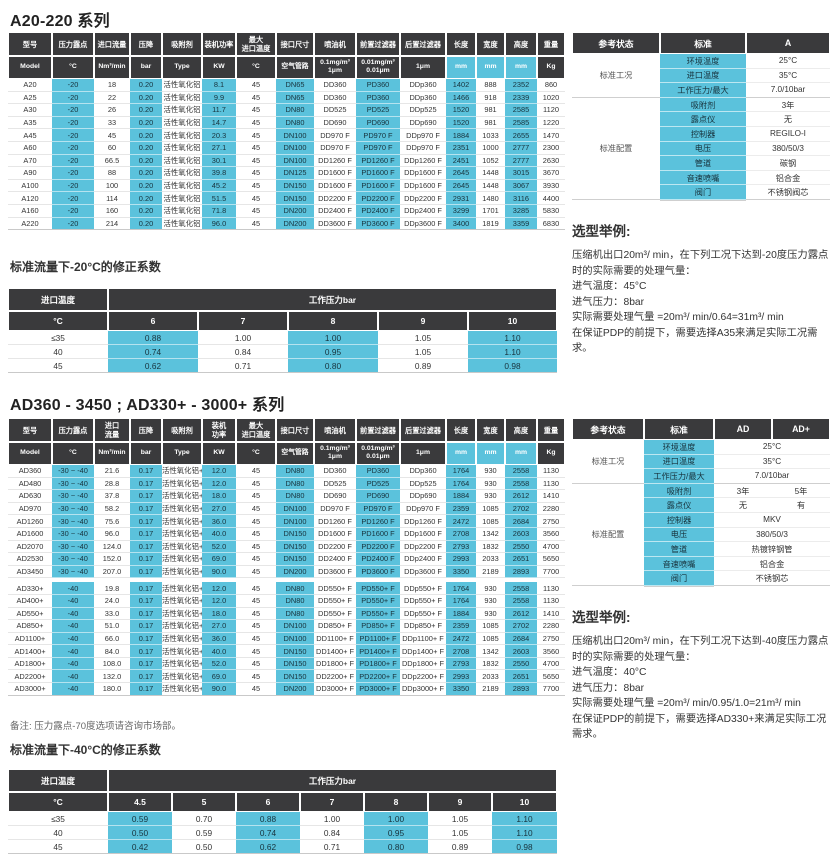 Image resolution: width=832 pixels, height=861 pixels. Describe the element at coordinates (112, 559) in the screenshot. I see `cell: 152.0` at that location.